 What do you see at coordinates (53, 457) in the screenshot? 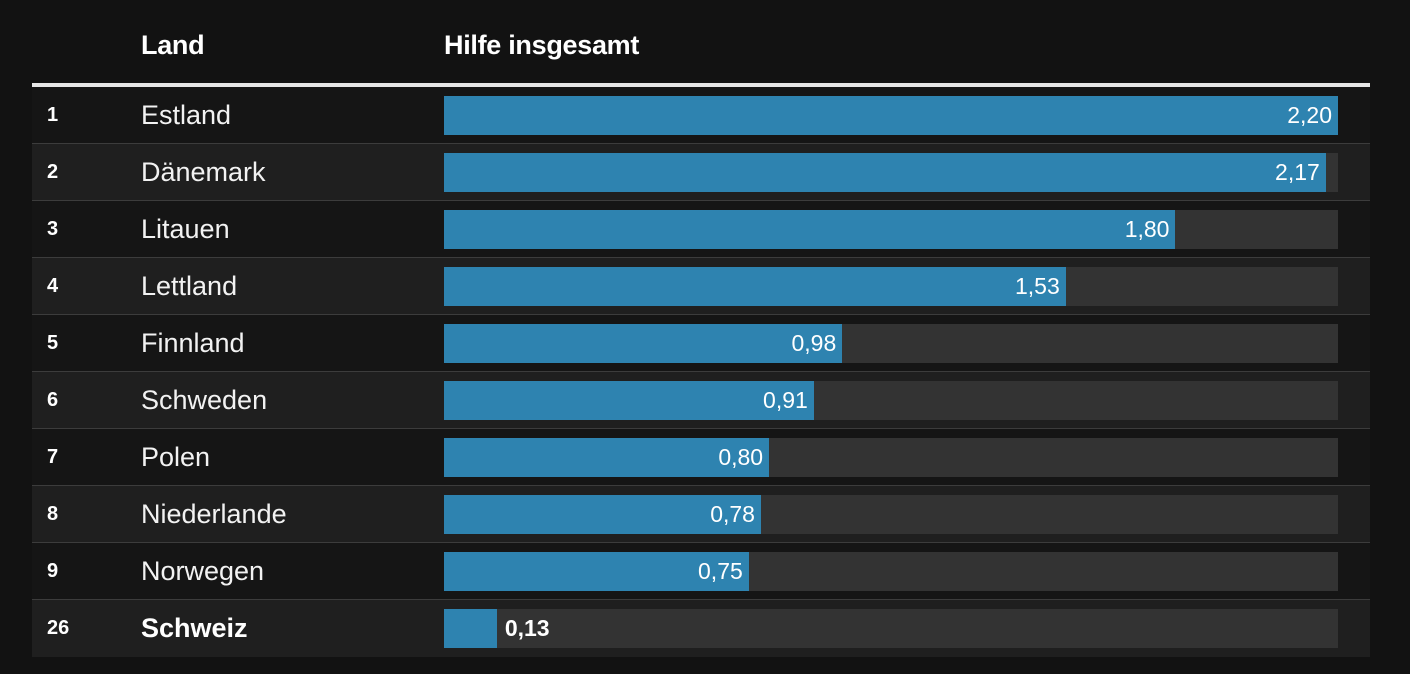
I see `rank-cell: 7` at bounding box center [53, 457].